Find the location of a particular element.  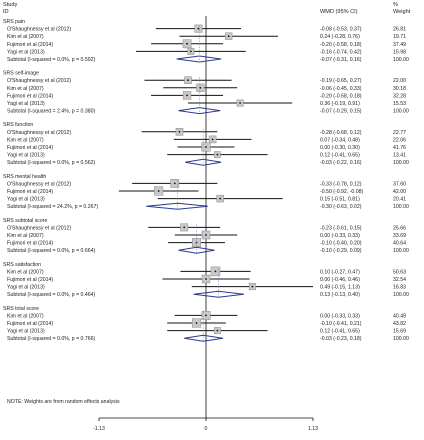

weight-label: 41.76 is located at coordinates (399, 148).